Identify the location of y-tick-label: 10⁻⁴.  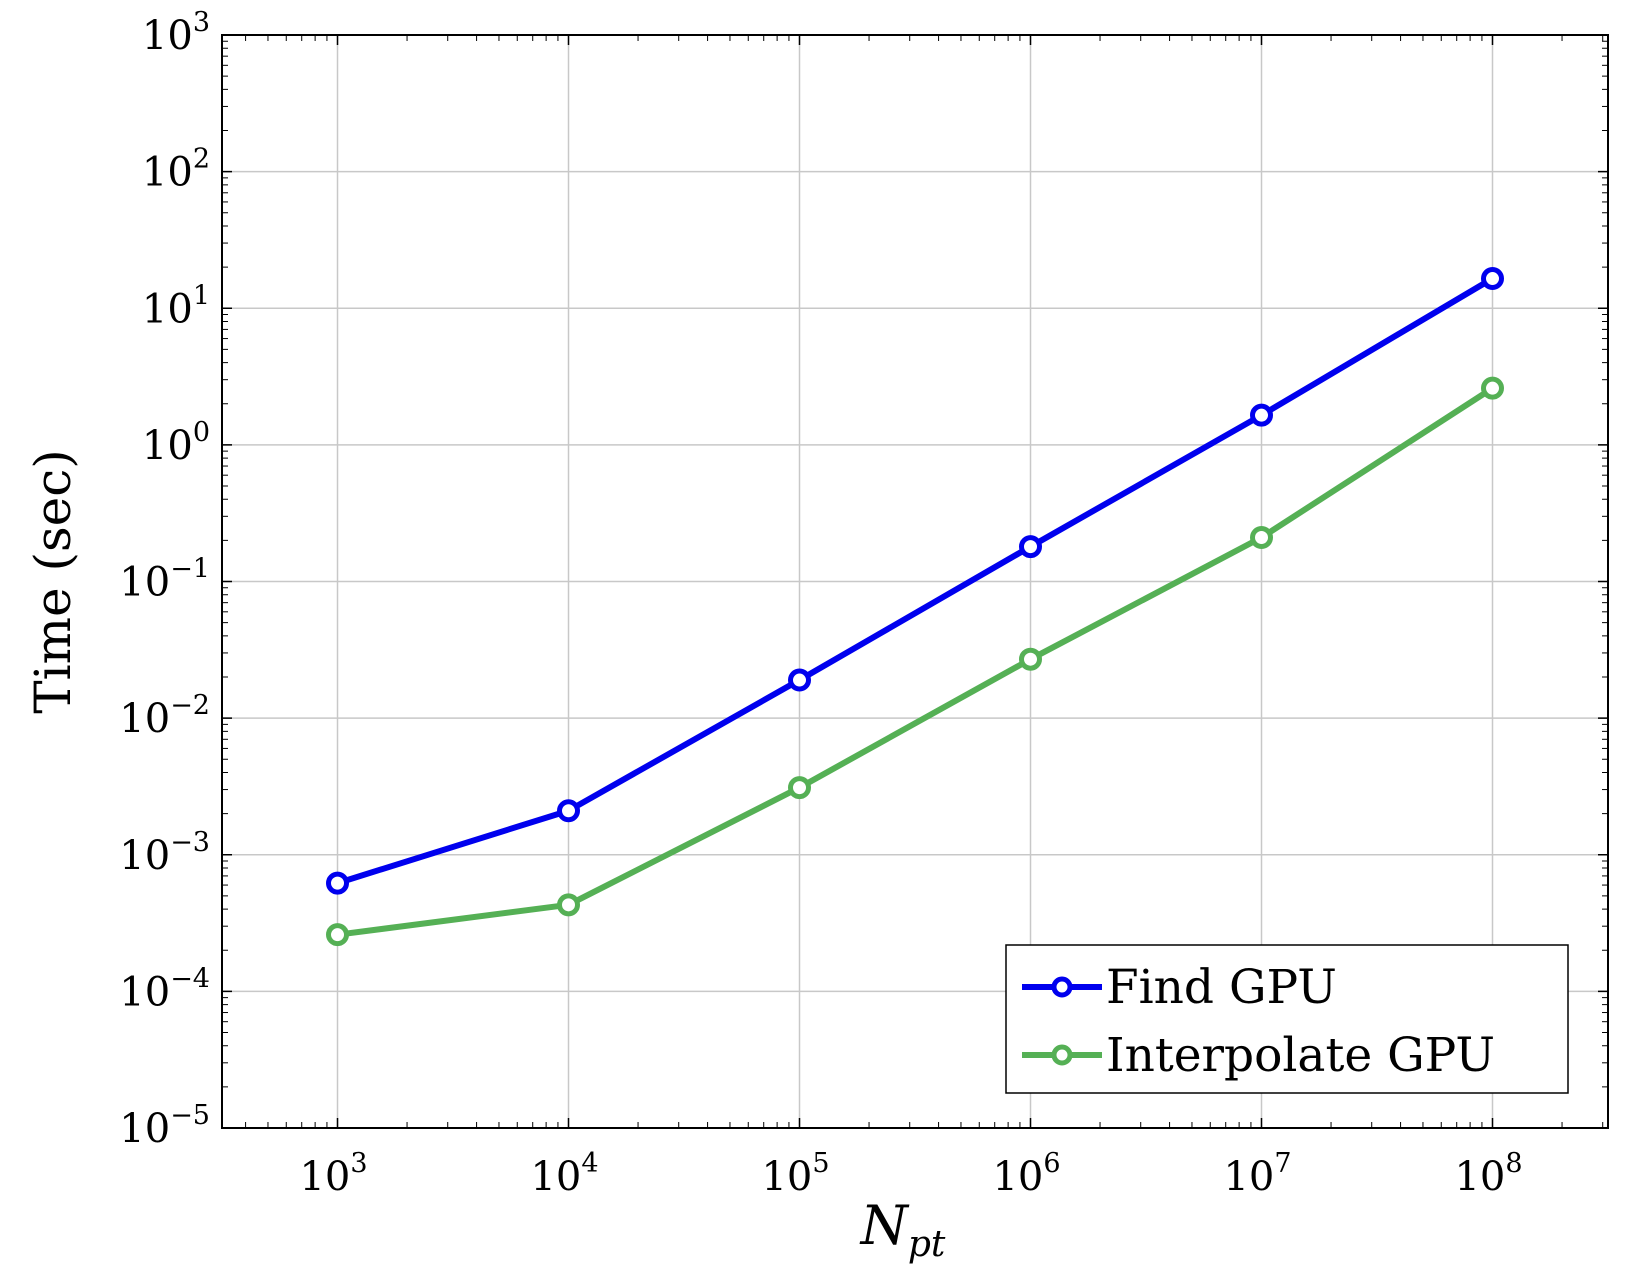
(164, 989).